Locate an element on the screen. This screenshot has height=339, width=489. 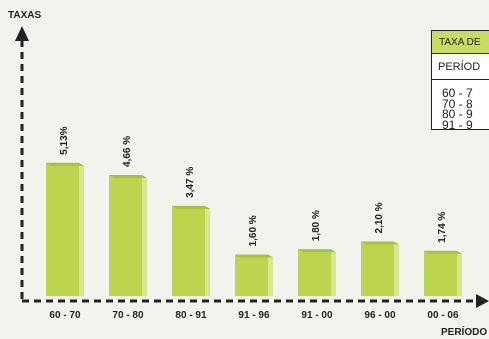
value-label: 5,13% is located at coordinates (64, 140).